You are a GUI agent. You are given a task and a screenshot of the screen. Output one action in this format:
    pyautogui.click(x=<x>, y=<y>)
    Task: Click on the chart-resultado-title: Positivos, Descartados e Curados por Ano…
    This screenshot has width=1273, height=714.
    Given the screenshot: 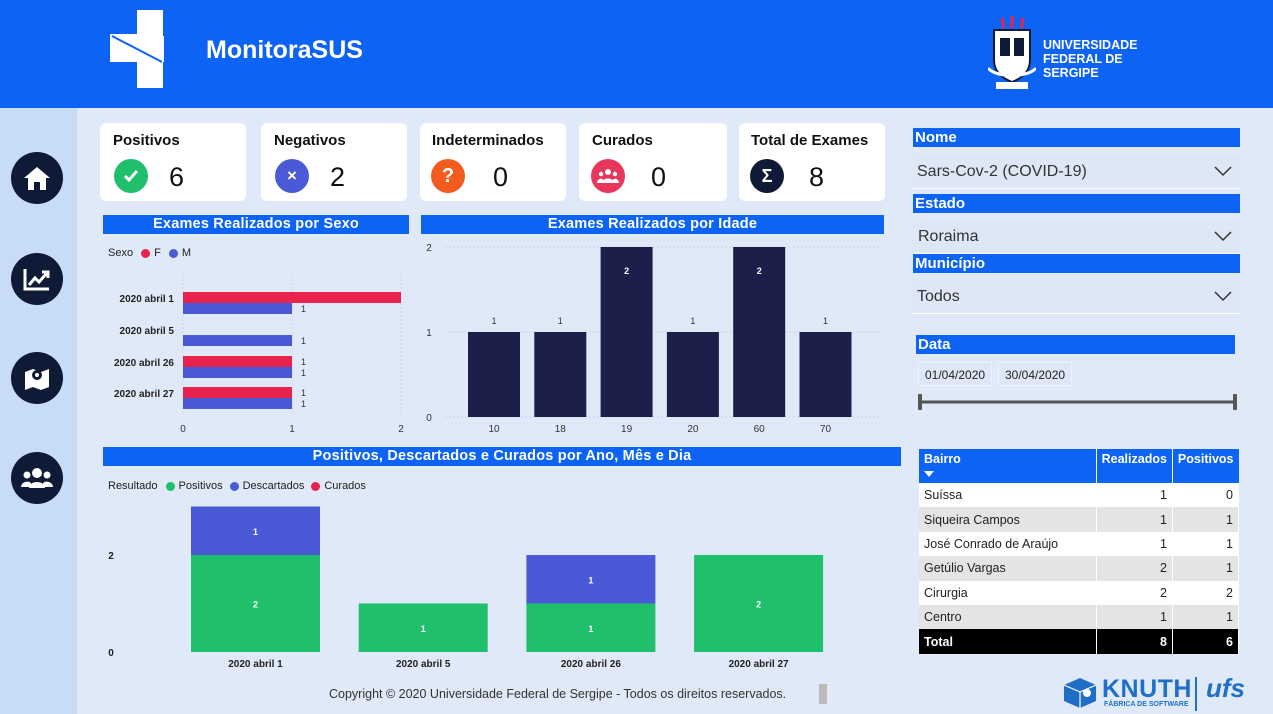 What is the action you would take?
    pyautogui.click(x=502, y=456)
    